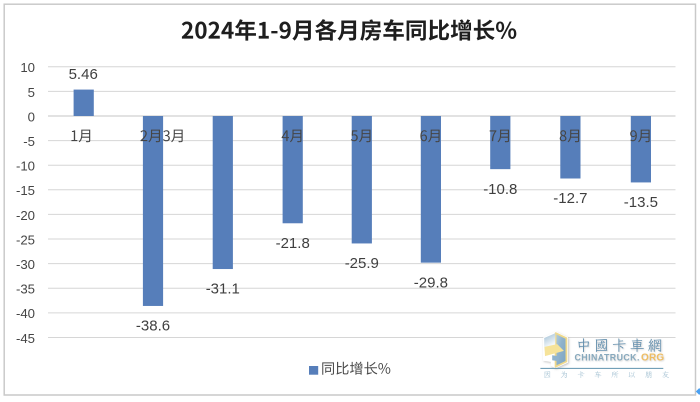 Image resolution: width=700 pixels, height=402 pixels. What do you see at coordinates (25, 338) in the screenshot?
I see `svg-text: -45` at bounding box center [25, 338].